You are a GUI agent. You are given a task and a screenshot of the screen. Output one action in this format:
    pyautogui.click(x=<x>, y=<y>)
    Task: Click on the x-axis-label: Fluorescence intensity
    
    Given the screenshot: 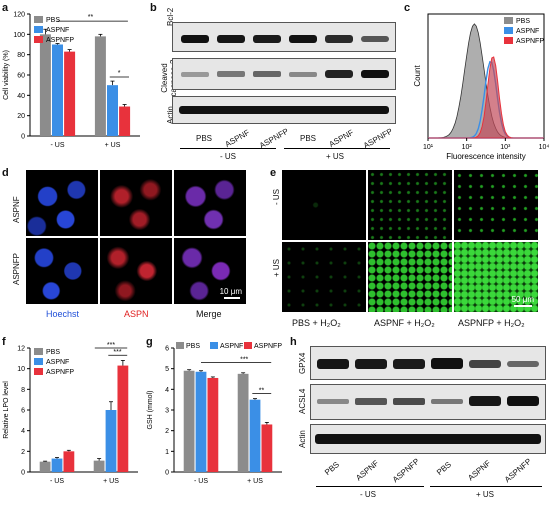 What is the action you would take?
    pyautogui.click(x=486, y=156)
    